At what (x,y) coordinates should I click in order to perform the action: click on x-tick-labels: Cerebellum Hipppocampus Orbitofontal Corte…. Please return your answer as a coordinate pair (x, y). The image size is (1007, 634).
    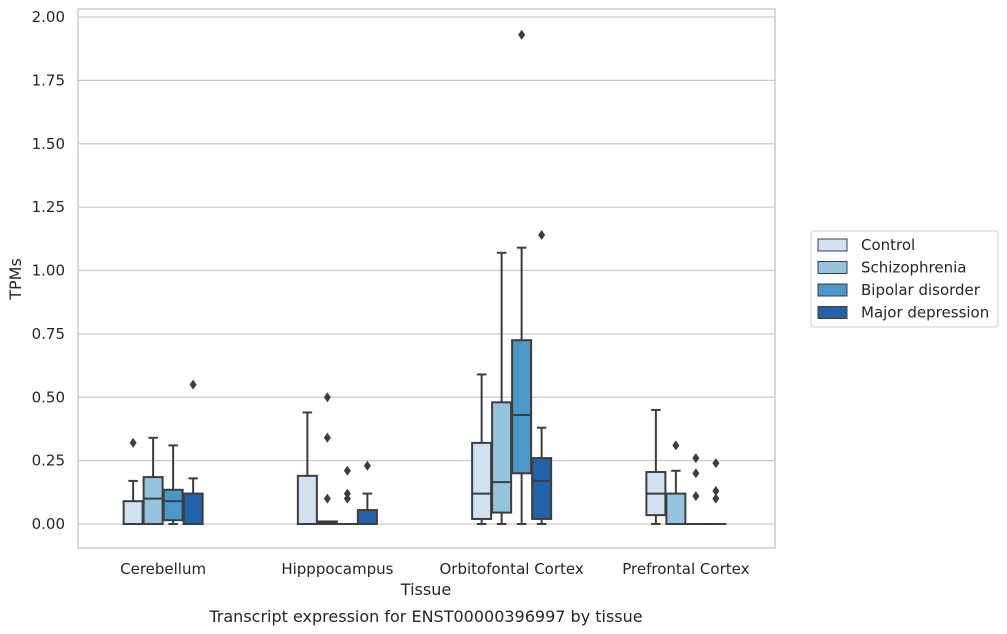
    Looking at the image, I should click on (434, 569).